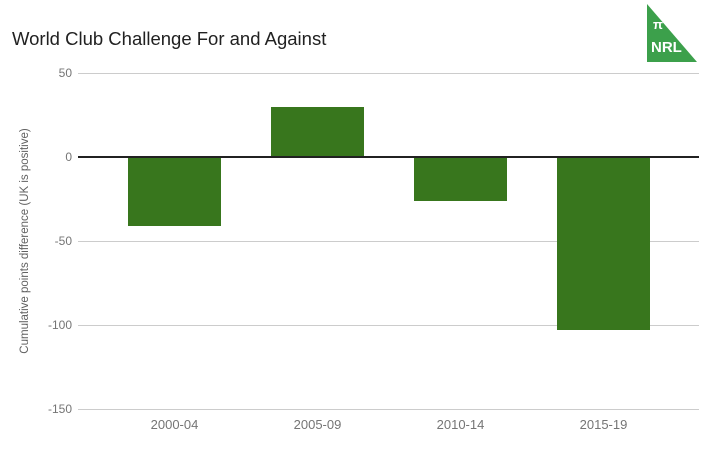 This screenshot has height=450, width=709. Describe the element at coordinates (59, 325) in the screenshot. I see `y-tick-label: -100` at that location.